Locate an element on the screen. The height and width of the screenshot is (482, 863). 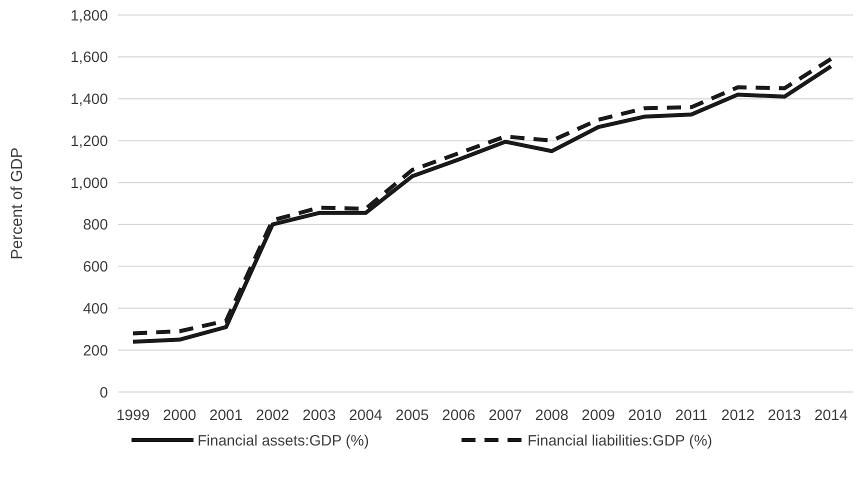
legend-label: Financial liabilities:GDP (%) is located at coordinates (620, 441).